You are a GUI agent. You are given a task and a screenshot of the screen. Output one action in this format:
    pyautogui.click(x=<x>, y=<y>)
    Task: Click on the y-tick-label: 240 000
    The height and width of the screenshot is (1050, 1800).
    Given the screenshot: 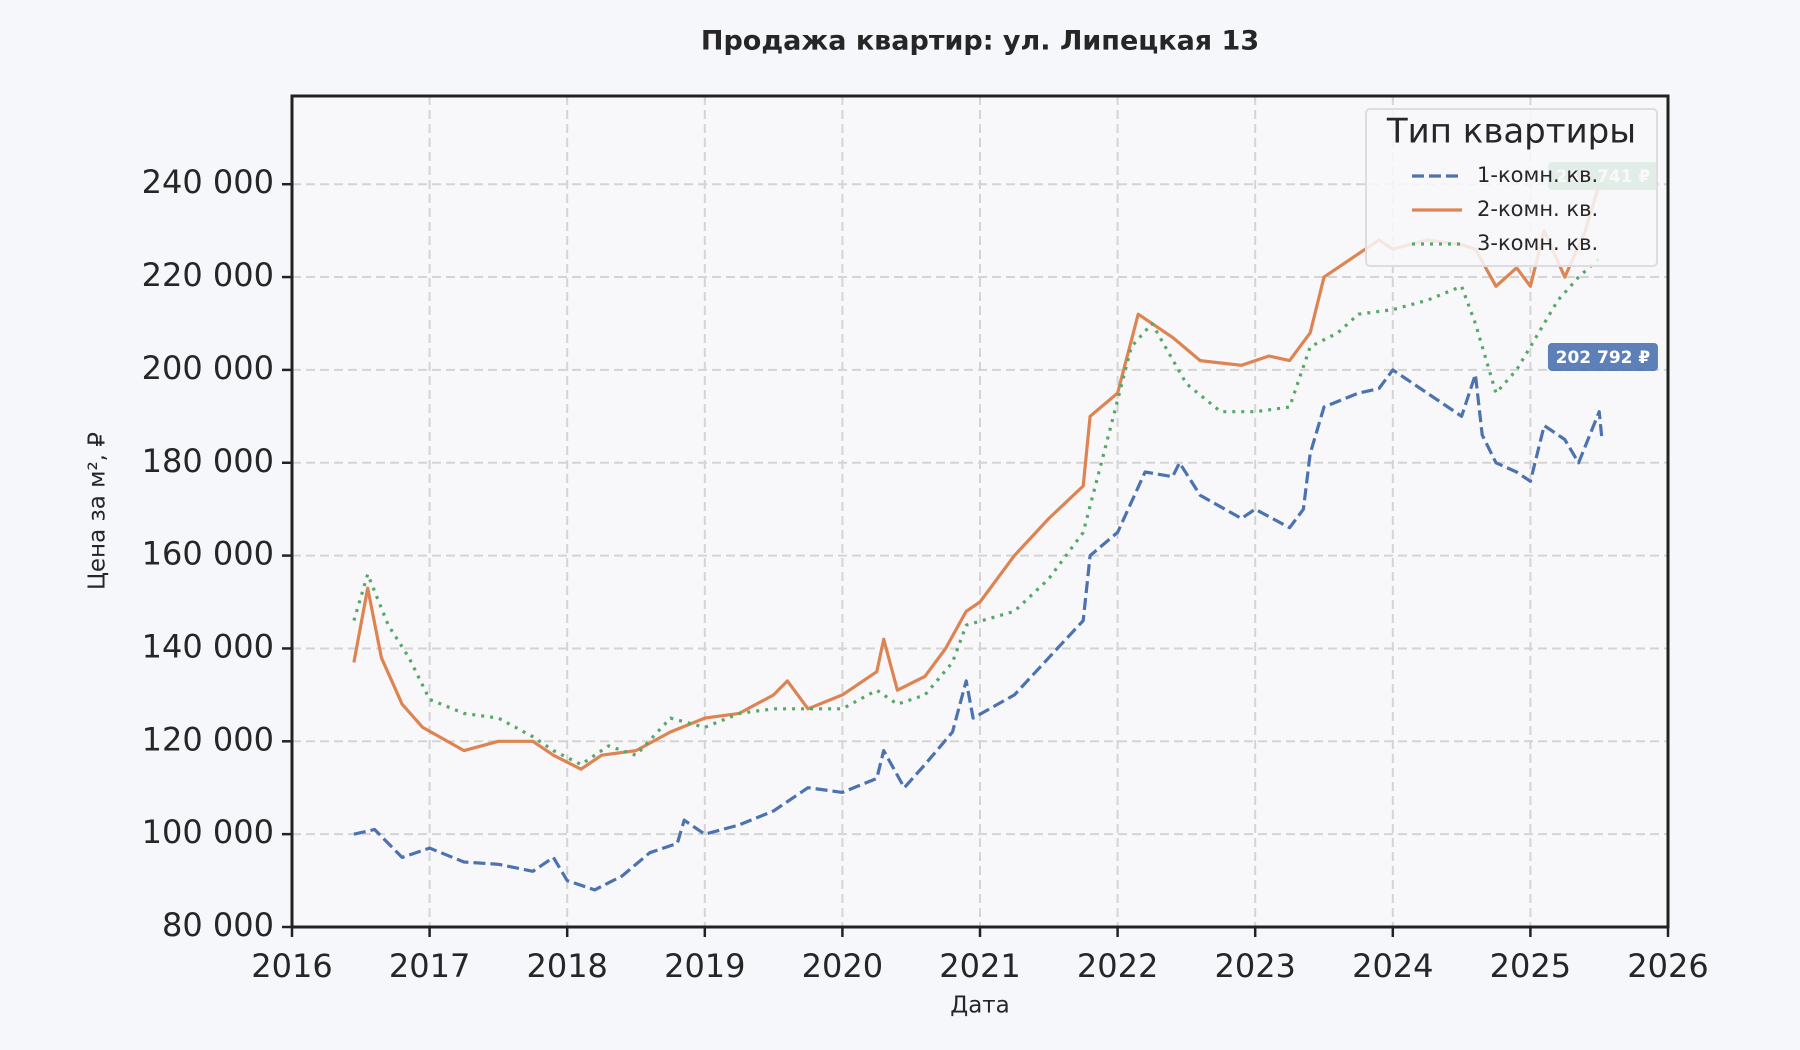 What is the action you would take?
    pyautogui.click(x=208, y=182)
    